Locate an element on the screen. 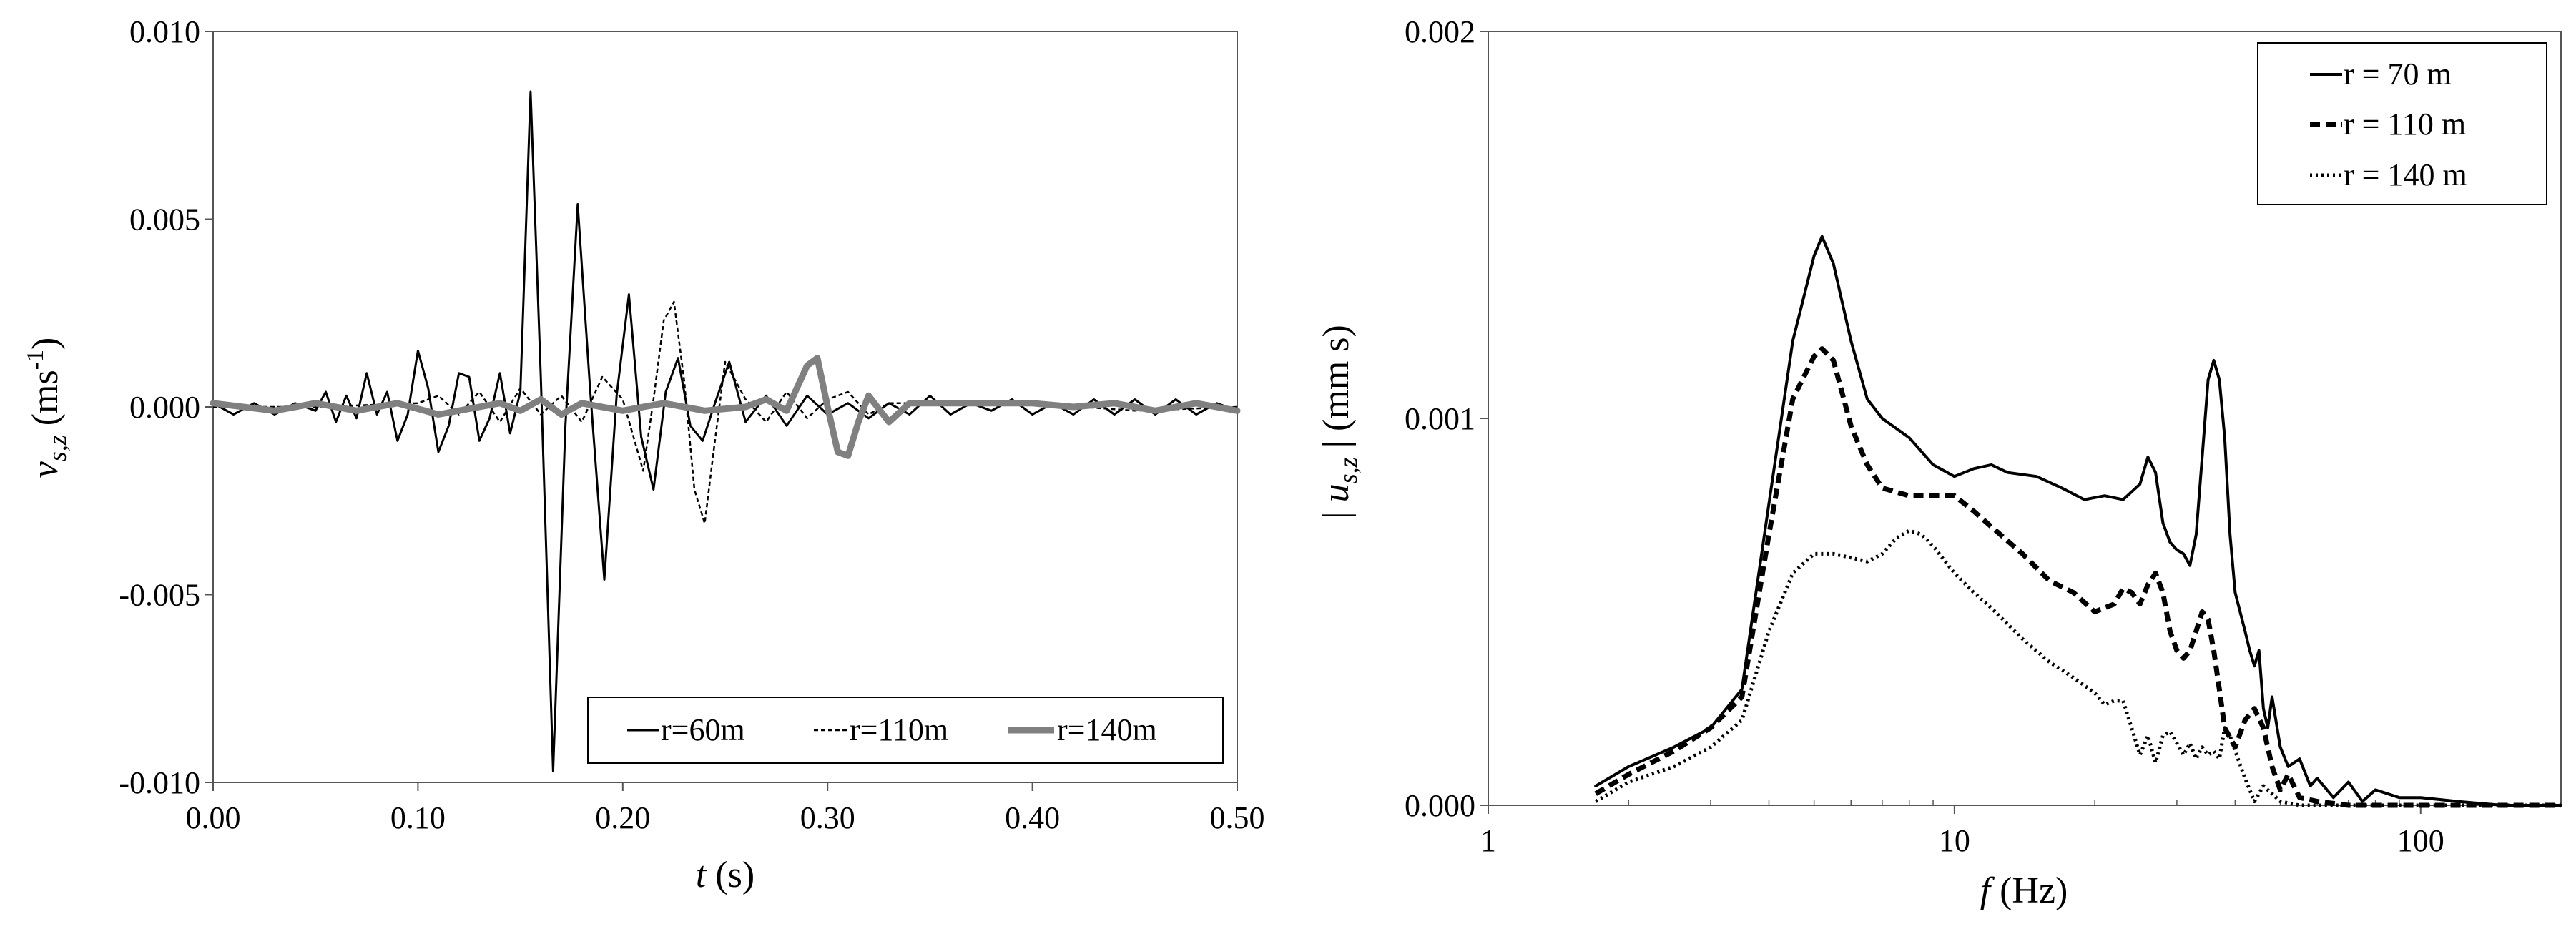 This screenshot has height=929, width=2576. y-tick-label: 0.002 is located at coordinates (1440, 31).